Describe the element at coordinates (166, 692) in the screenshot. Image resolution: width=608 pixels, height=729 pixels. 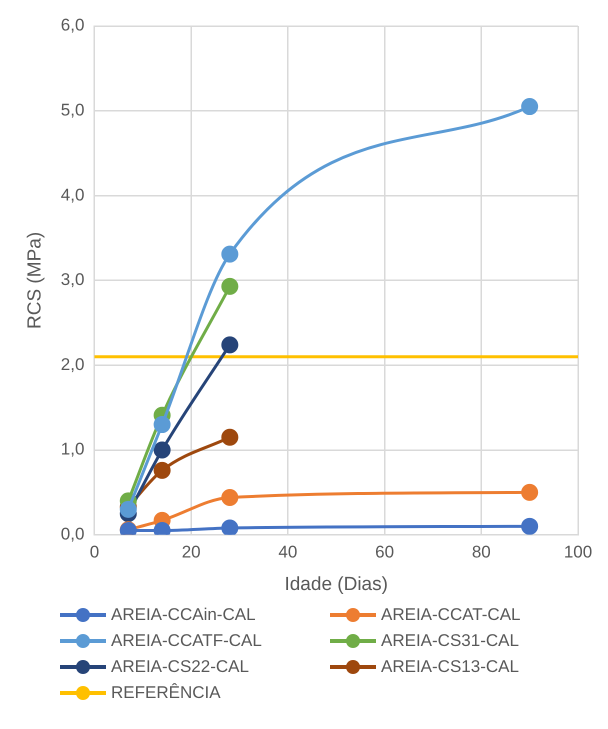
I see `legend-label: REFERÊNCIA` at that location.